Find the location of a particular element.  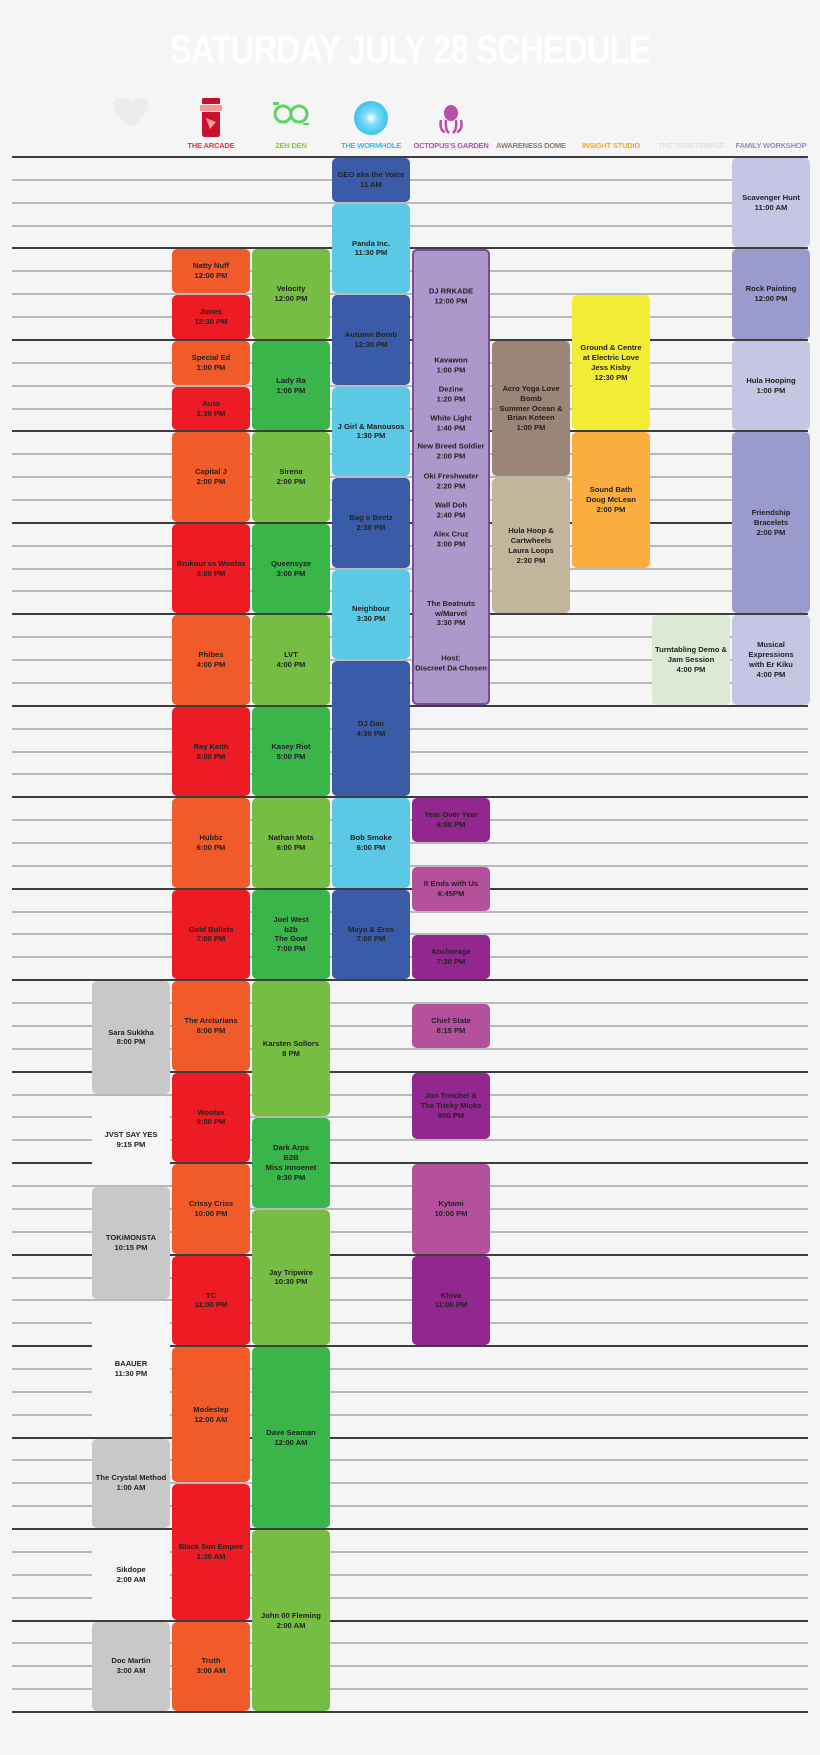

event-label: Bag o Beetz 2:30 PM is located at coordinates (371, 522).